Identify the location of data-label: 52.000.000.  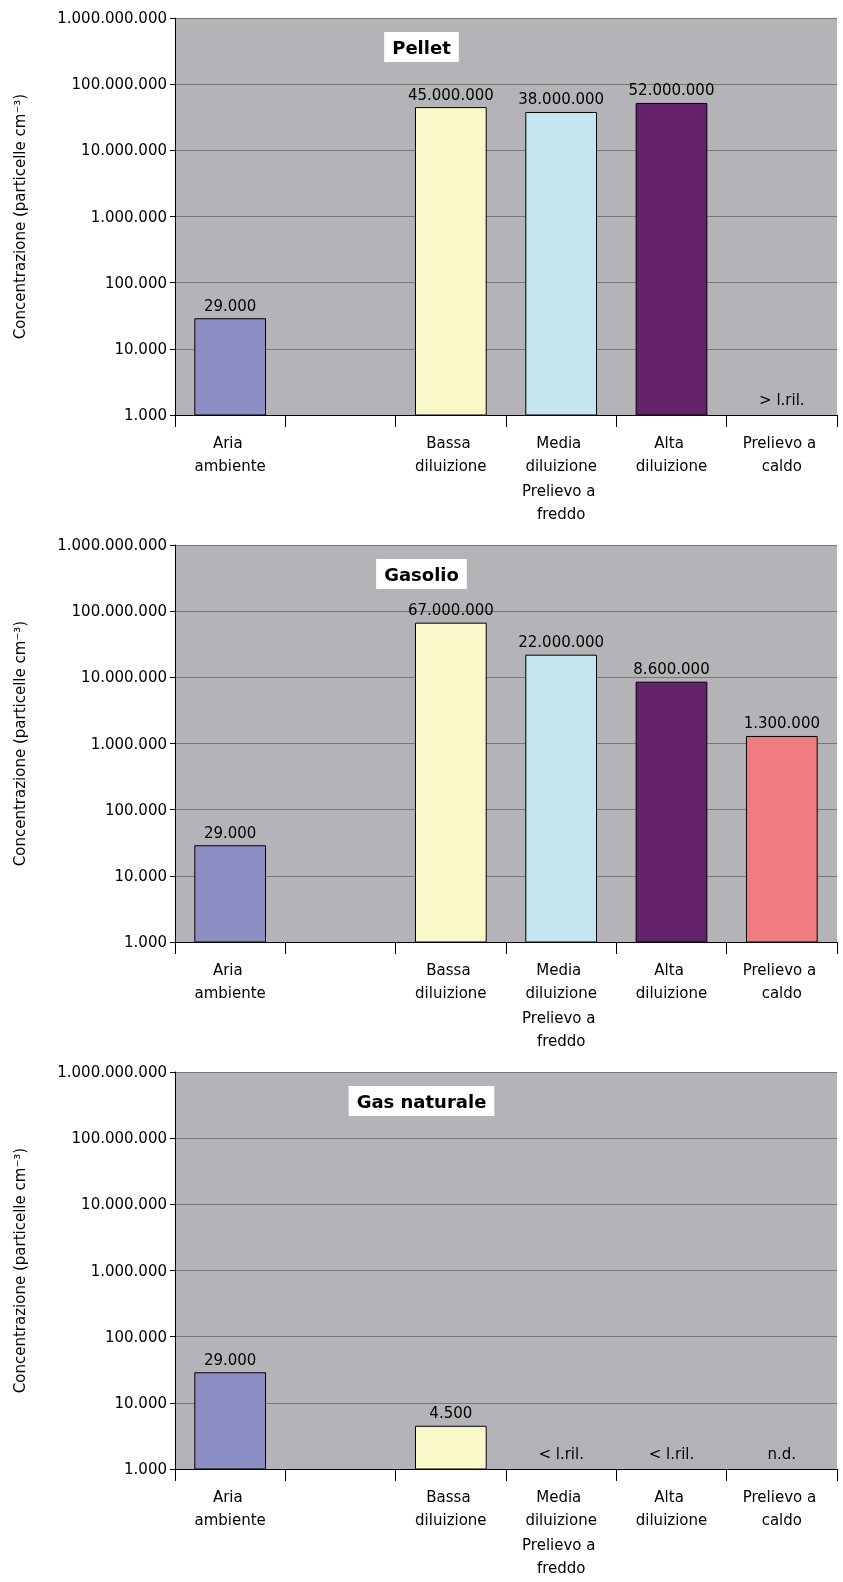
(671, 90).